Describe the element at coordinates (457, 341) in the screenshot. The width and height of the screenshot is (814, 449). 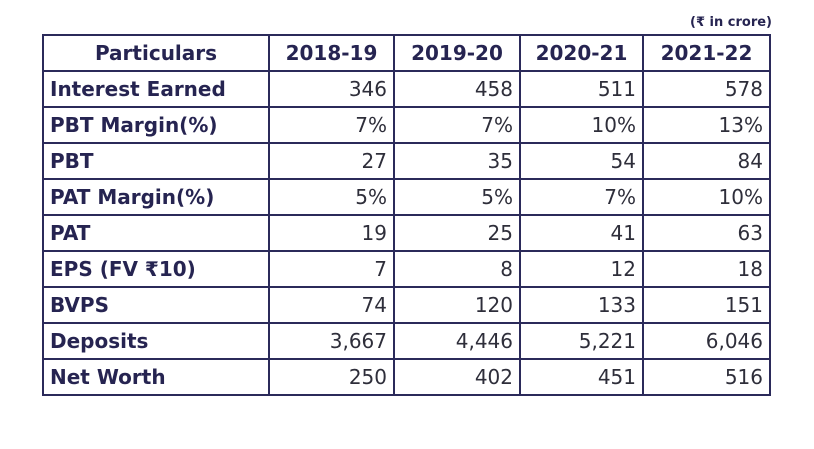
I see `table-cell: 4,446` at that location.